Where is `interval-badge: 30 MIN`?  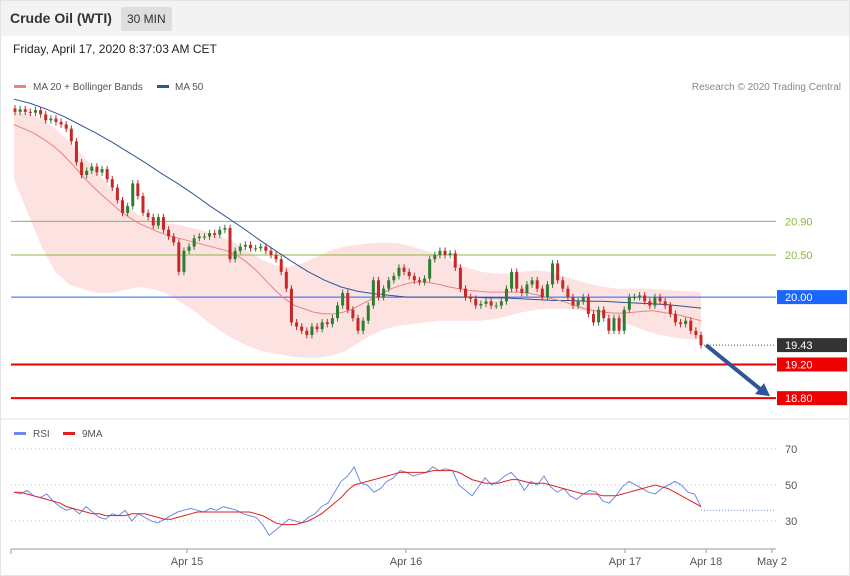 interval-badge: 30 MIN is located at coordinates (146, 19).